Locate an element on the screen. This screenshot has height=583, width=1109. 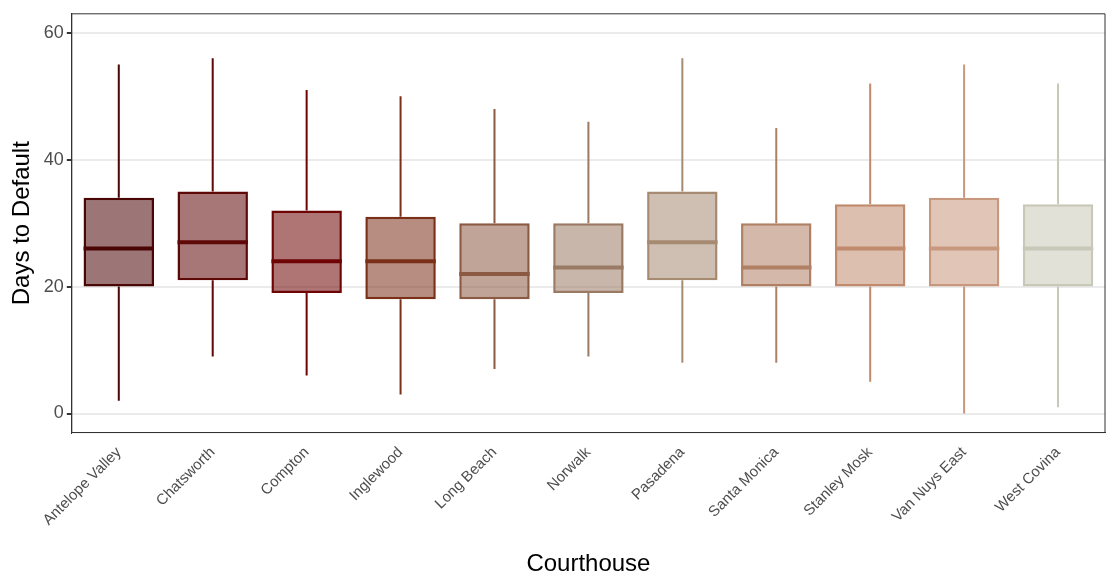
y-tick-label: 40 is located at coordinates (53, 158).